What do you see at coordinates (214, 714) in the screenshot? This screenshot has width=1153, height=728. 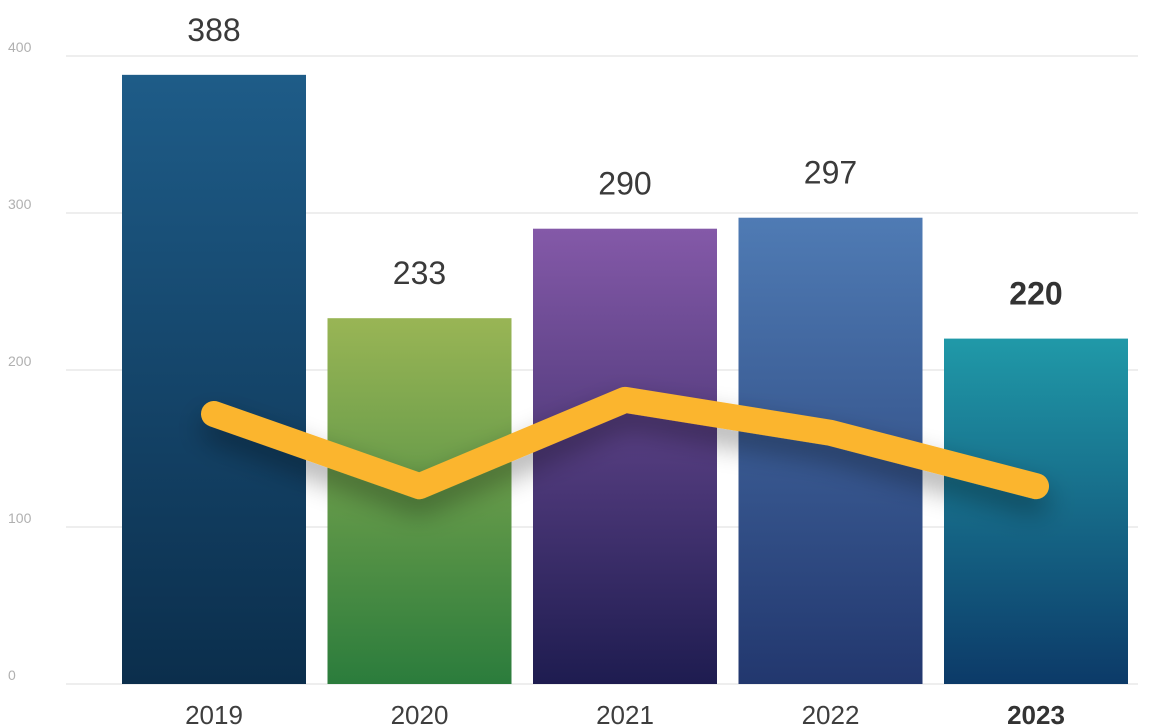 I see `x-tick-label-2019: 2019` at bounding box center [214, 714].